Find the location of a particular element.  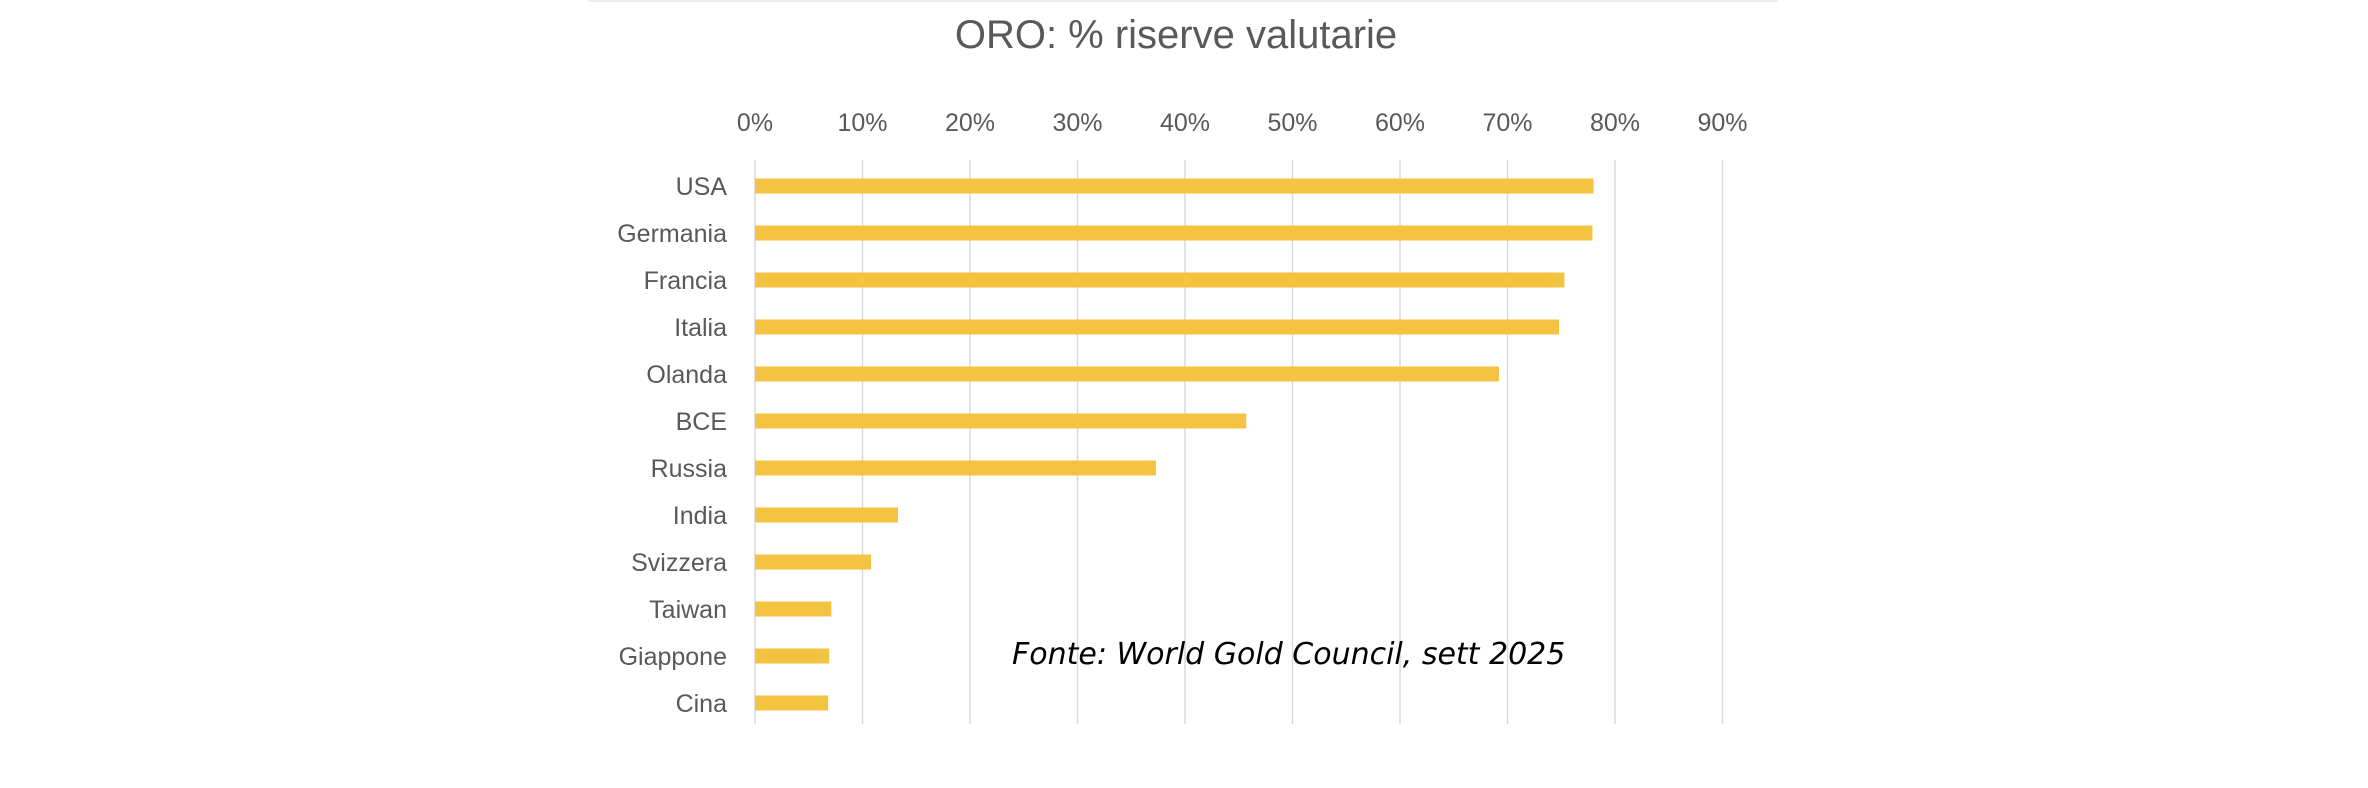

category-label: India is located at coordinates (700, 516).